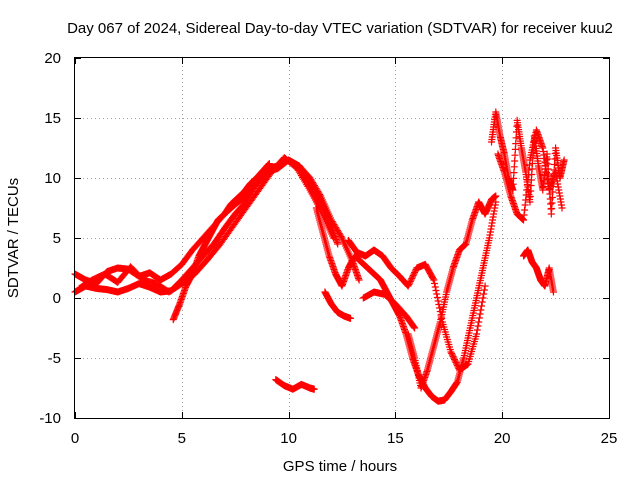 This screenshot has height=480, width=640. Describe the element at coordinates (52, 58) in the screenshot. I see `y-tick-label: 20` at that location.